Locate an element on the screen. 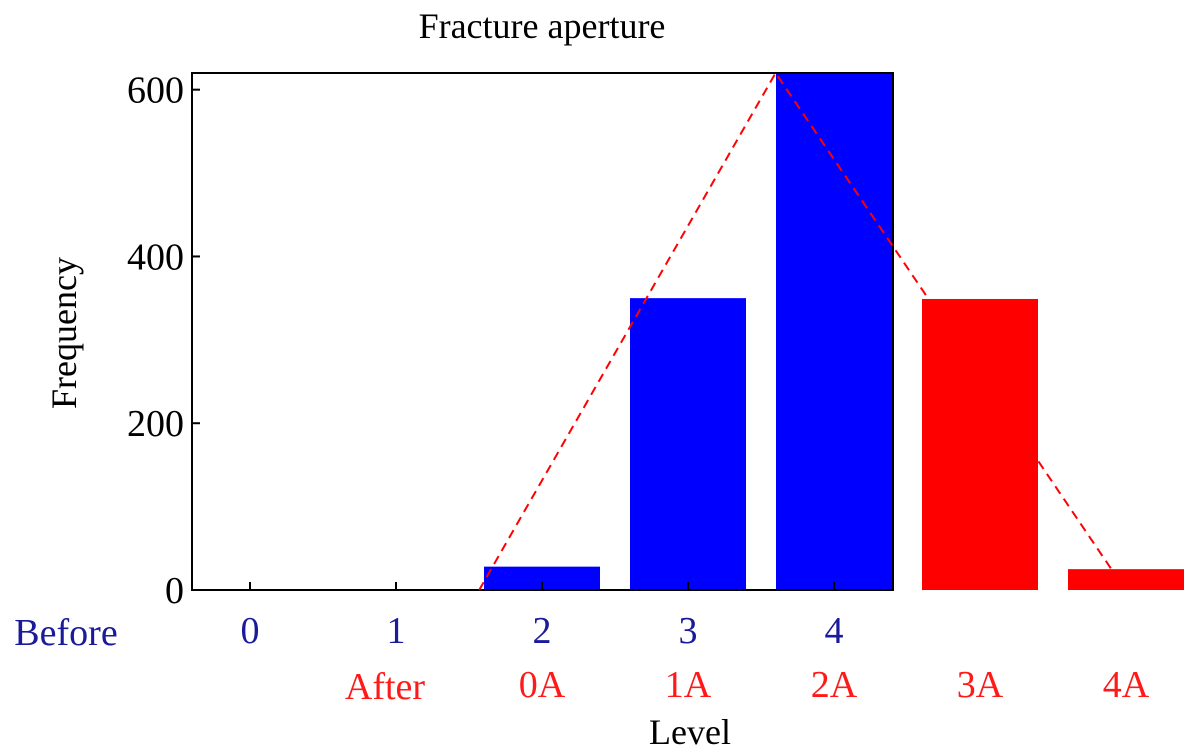  after-tick-label-4A: 4A is located at coordinates (1126, 685).